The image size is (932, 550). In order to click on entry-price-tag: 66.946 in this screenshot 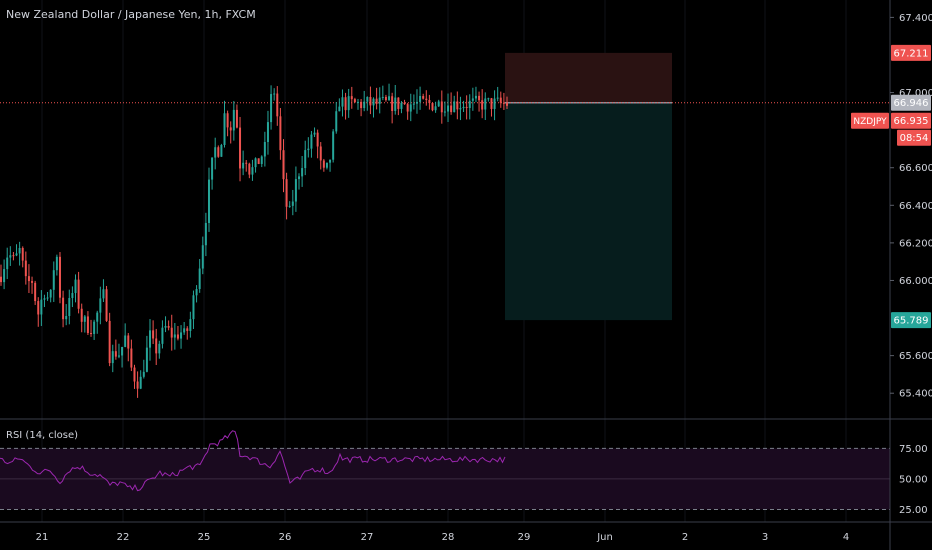, I will do `click(911, 103)`.